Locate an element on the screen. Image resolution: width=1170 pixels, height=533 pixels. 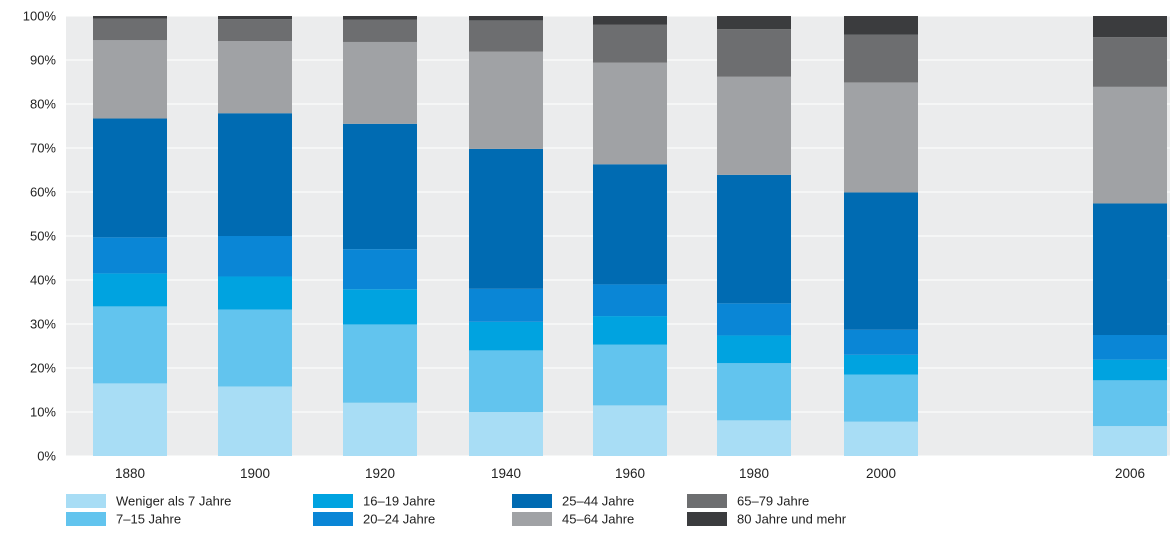
legend-label: 80 Jahre und mehr is located at coordinates (792, 519).